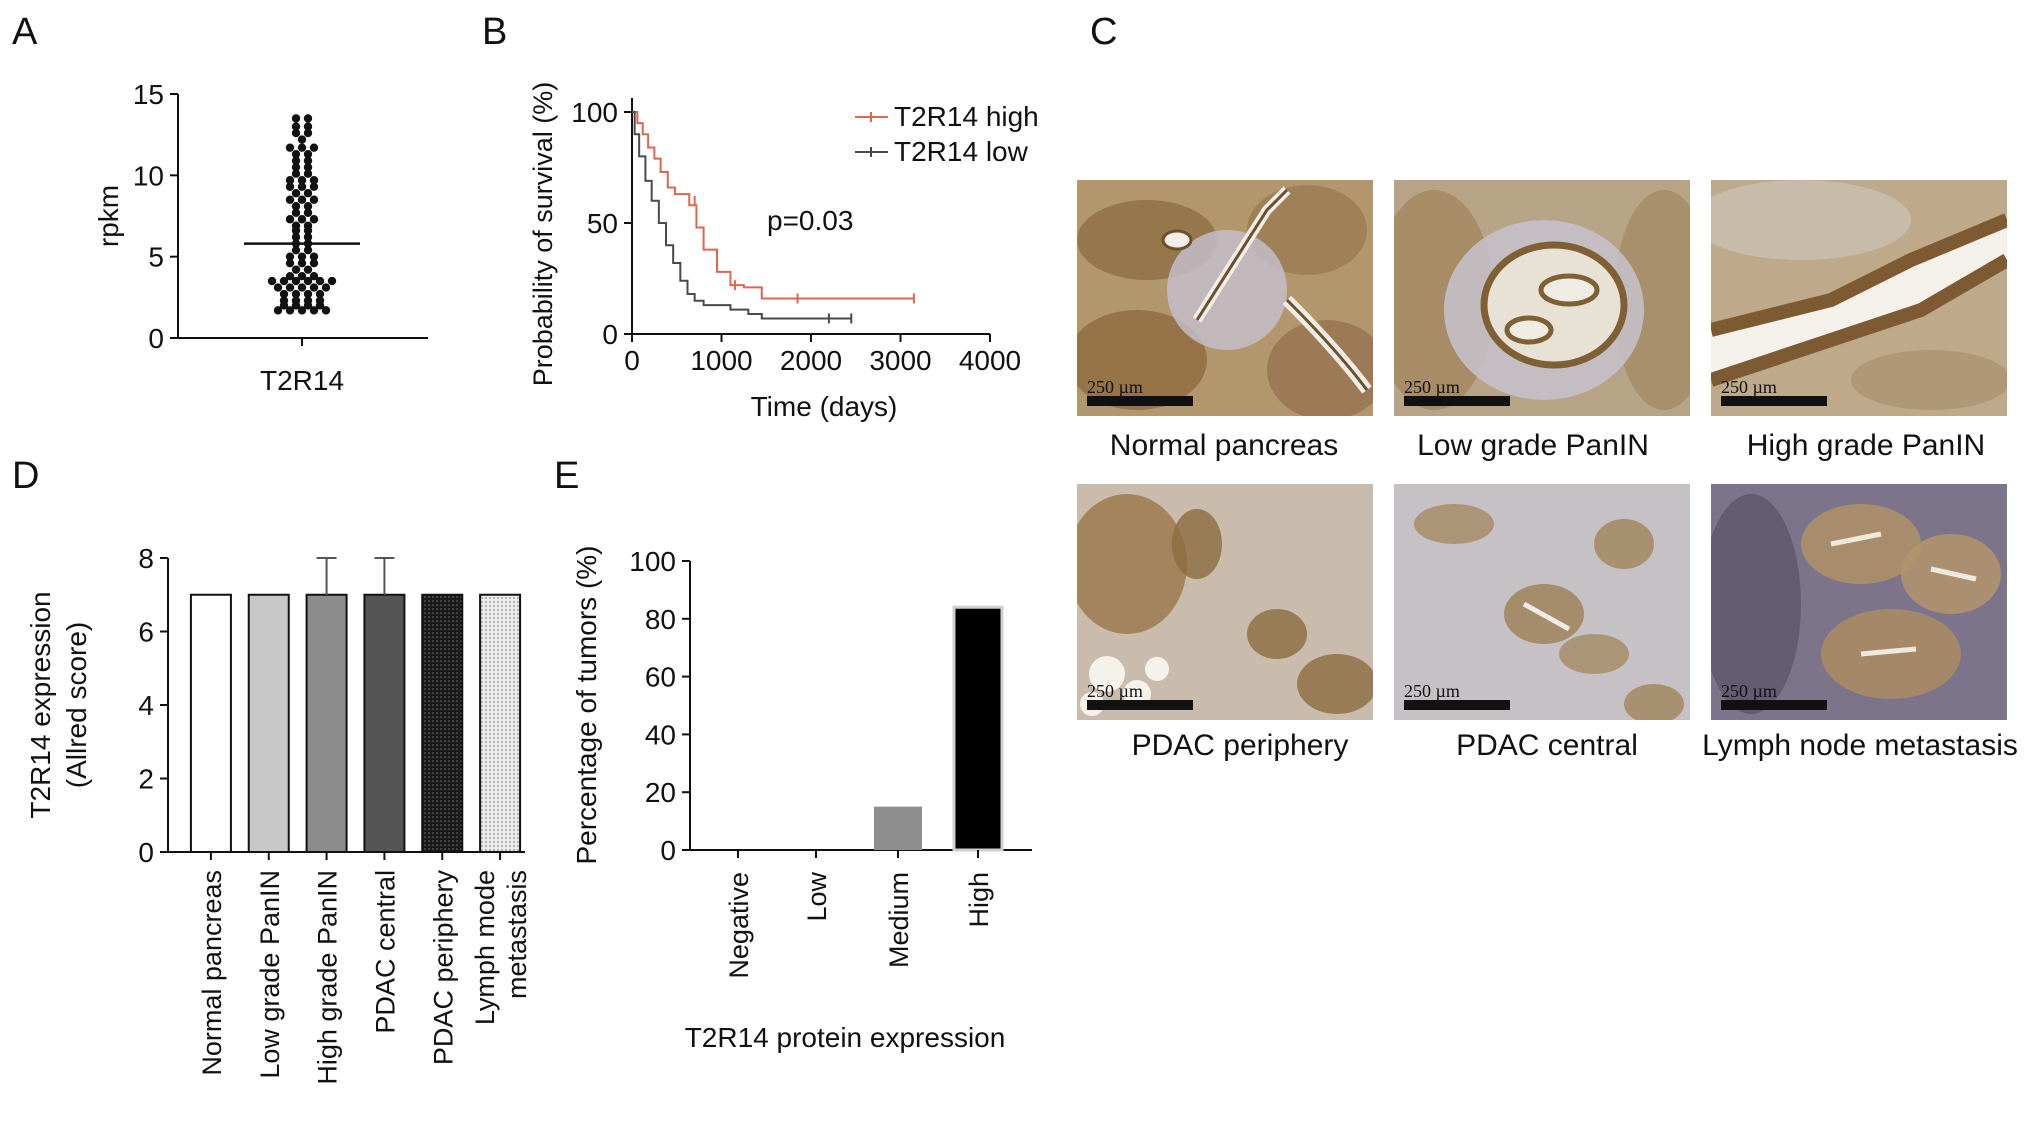 This screenshot has width=2032, height=1135. Describe the element at coordinates (40, 704) in the screenshot. I see `panel-d-y-label: T2R14 expression` at that location.